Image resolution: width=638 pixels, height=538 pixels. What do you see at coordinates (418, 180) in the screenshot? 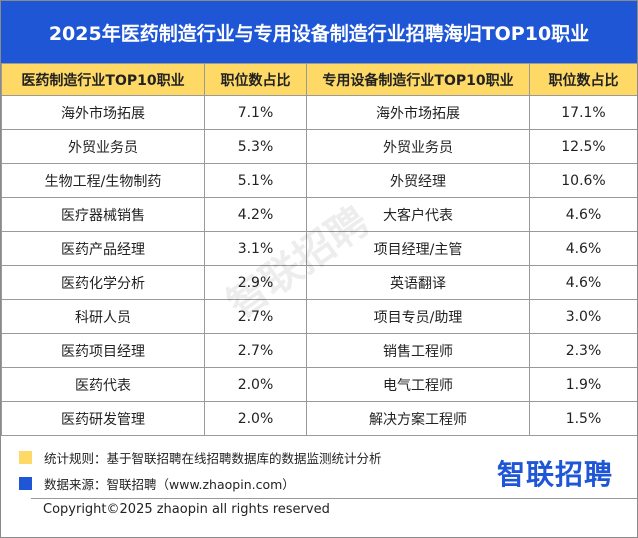
I see `cell: 外贸经理` at bounding box center [418, 180].